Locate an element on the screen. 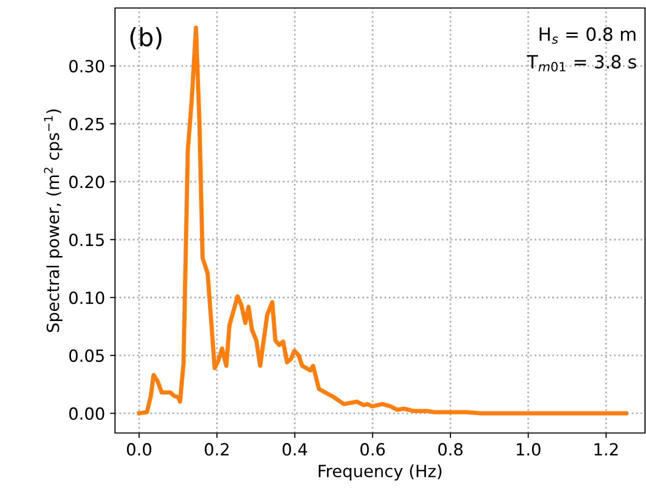 The height and width of the screenshot is (499, 646). y-axis-title: Spectral power, (m$^{2}$ cps$^{−1}$) is located at coordinates (53, 220).